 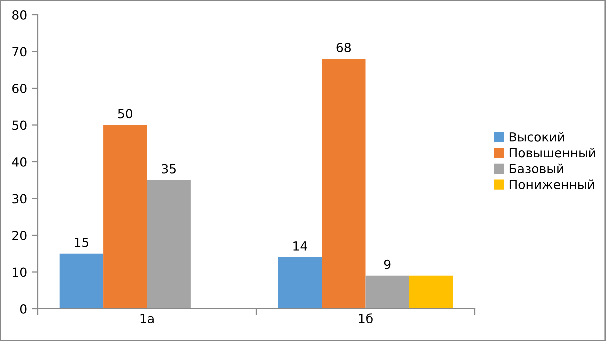 I want to click on legend-label: Базовый, so click(x=537, y=169).